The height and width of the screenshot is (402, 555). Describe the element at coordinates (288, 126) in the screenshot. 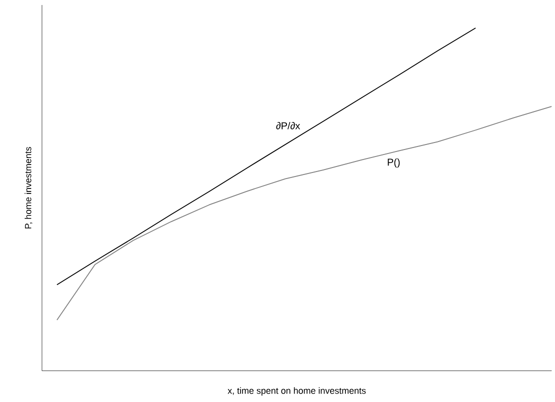

I see `series-label: ∂P/∂x` at that location.